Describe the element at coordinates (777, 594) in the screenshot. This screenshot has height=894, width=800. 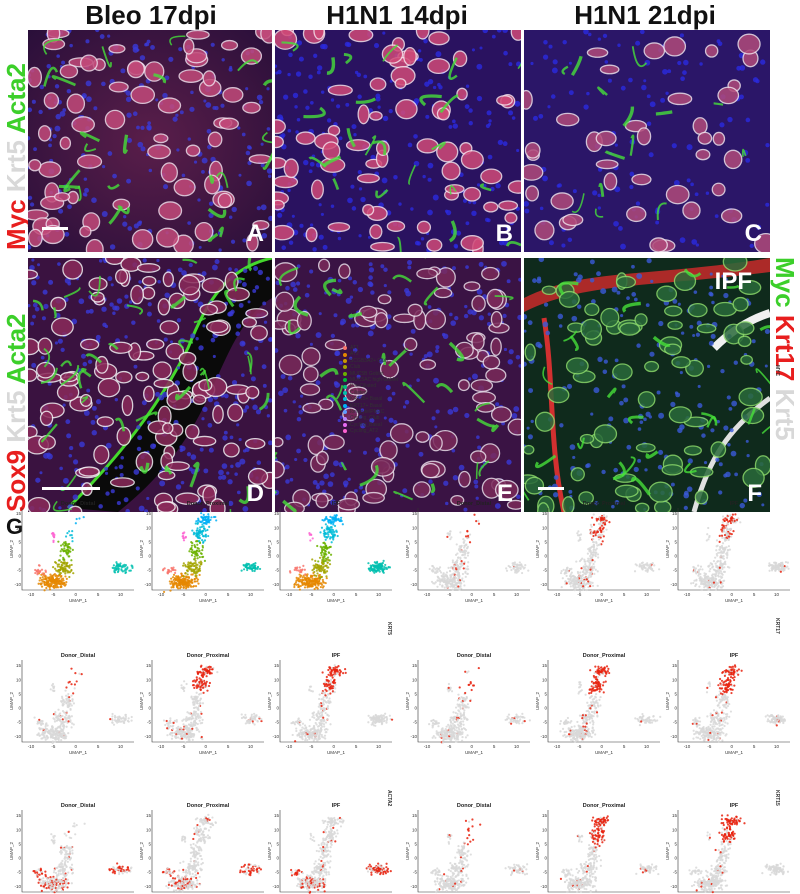
I see `x-tick-label: 10` at that location.